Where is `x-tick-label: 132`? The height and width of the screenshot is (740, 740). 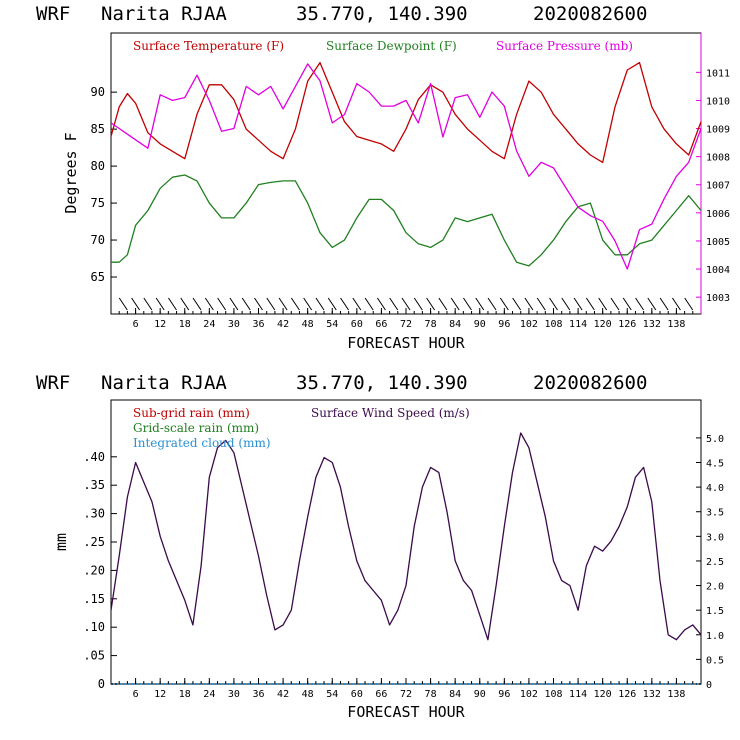
x-tick-label: 132 is located at coordinates (652, 324).